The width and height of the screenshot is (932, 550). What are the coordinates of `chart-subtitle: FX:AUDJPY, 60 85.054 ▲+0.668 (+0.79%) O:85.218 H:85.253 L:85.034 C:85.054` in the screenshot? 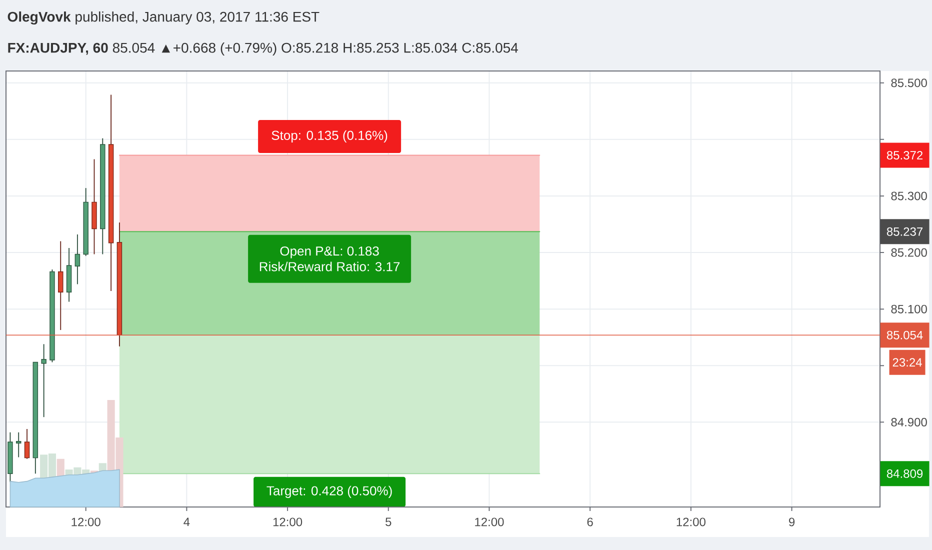 It's located at (263, 49).